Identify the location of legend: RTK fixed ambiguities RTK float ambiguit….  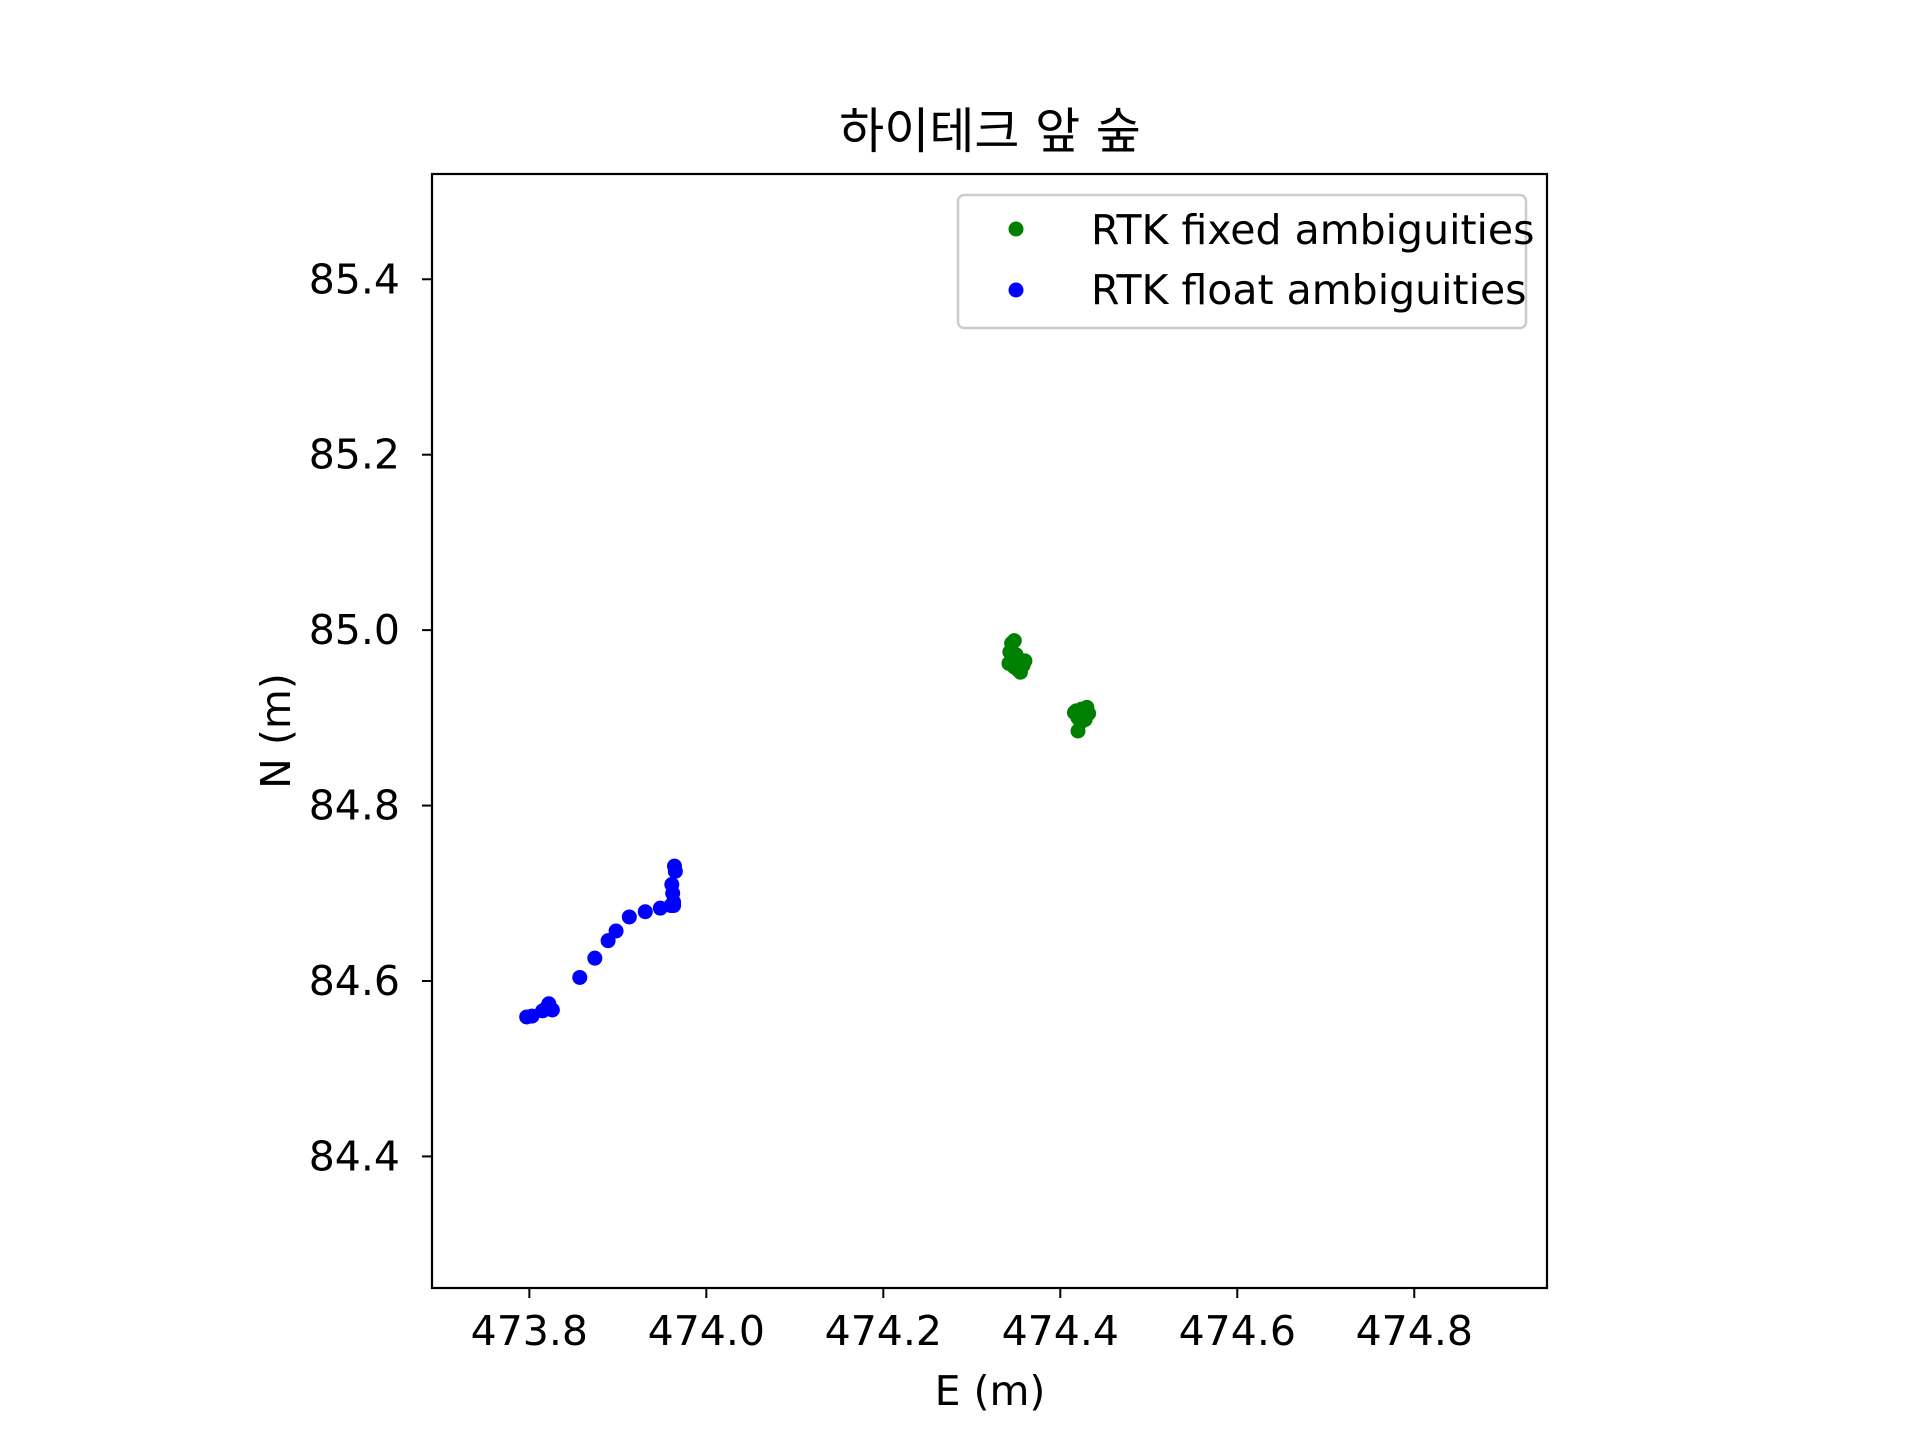
(1245, 261).